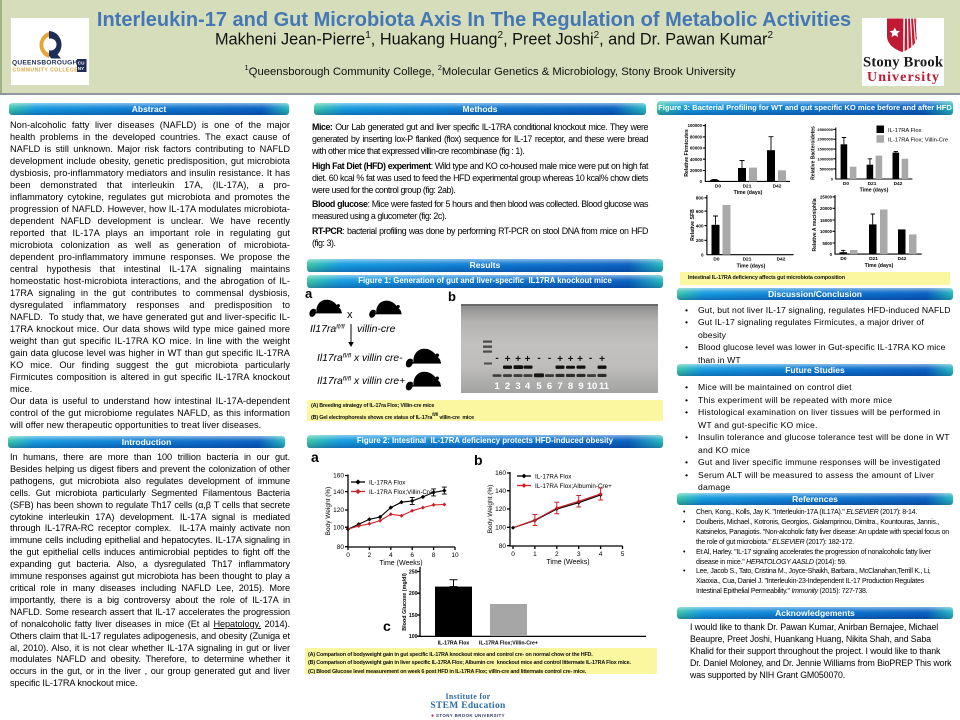 Image resolution: width=960 pixels, height=720 pixels. What do you see at coordinates (700, 211) in the screenshot?
I see `svg-text: 600` at bounding box center [700, 211].